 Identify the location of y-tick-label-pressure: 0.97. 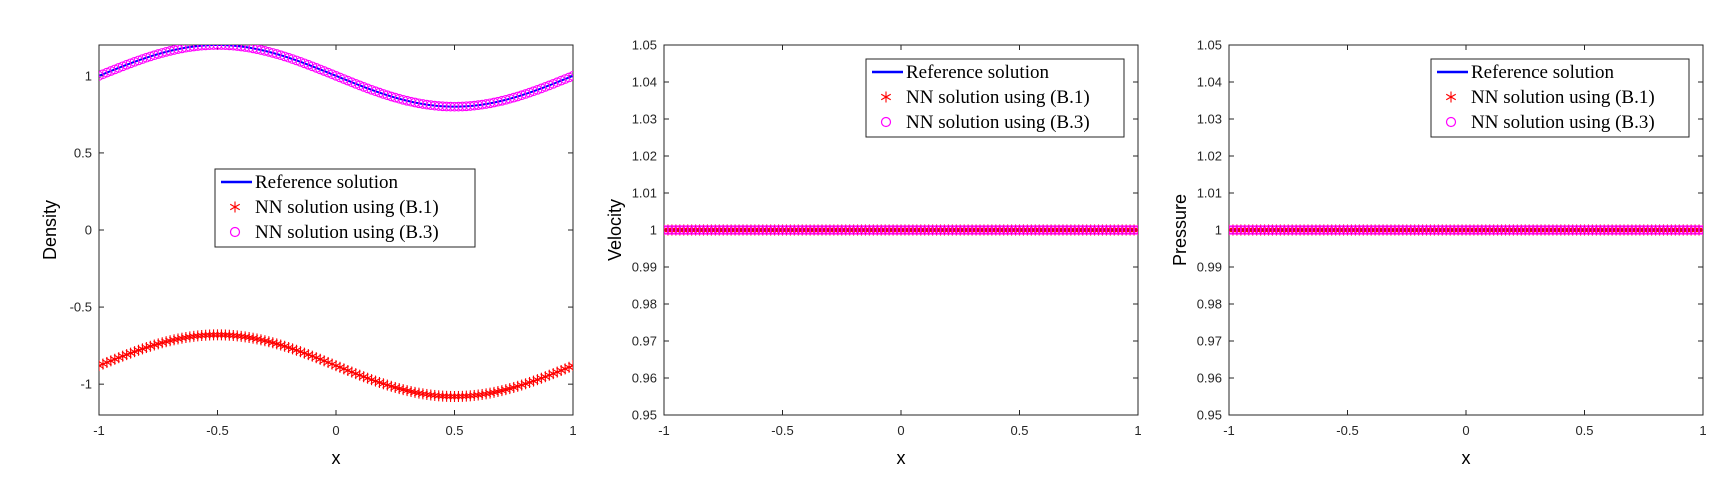
(1209, 341).